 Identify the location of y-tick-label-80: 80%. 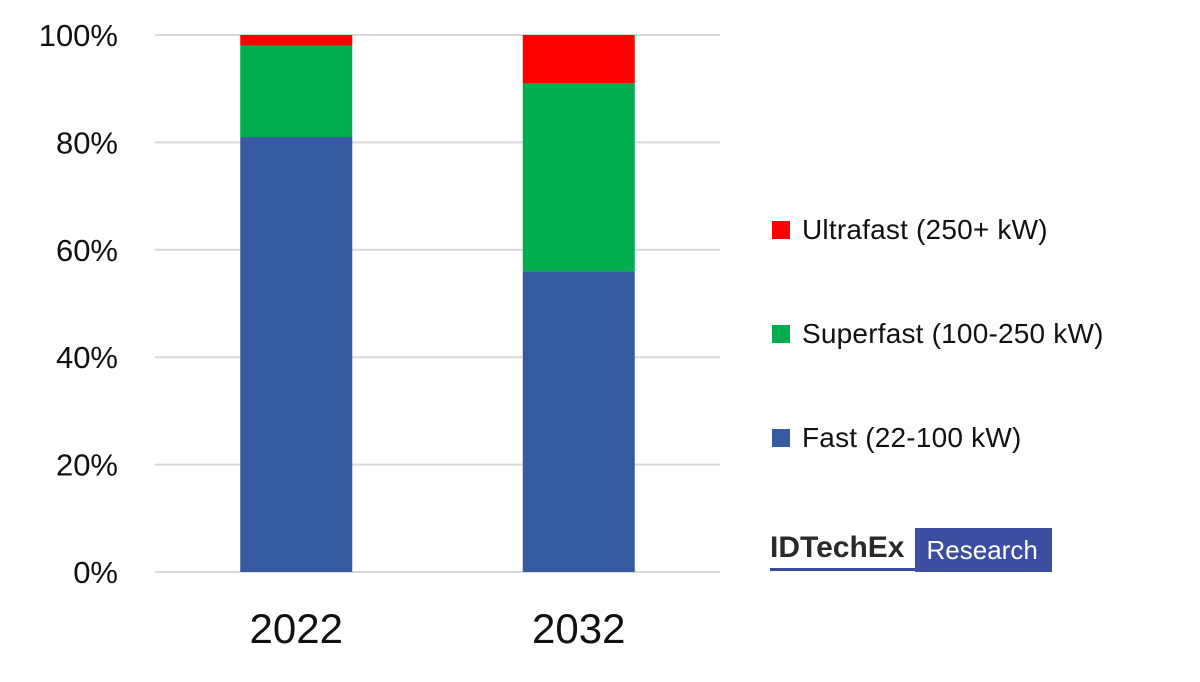
(87, 142).